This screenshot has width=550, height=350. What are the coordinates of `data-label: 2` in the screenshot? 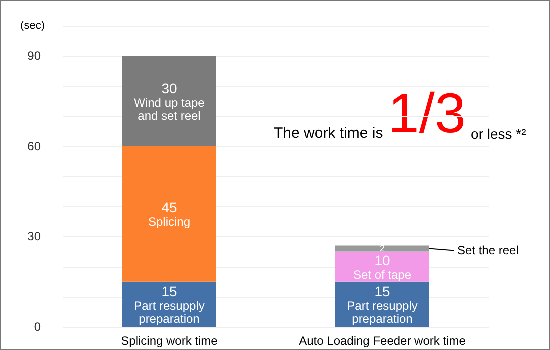 It's located at (383, 249).